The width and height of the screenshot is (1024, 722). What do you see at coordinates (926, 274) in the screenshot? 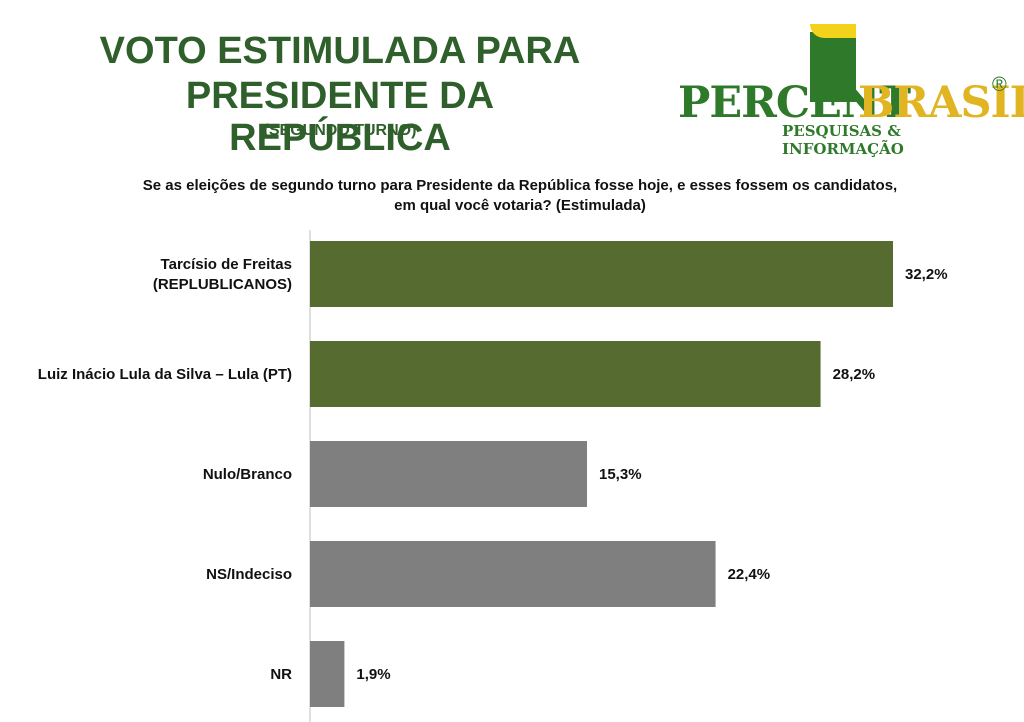
I see `data-label-0: 32,2%` at bounding box center [926, 274].